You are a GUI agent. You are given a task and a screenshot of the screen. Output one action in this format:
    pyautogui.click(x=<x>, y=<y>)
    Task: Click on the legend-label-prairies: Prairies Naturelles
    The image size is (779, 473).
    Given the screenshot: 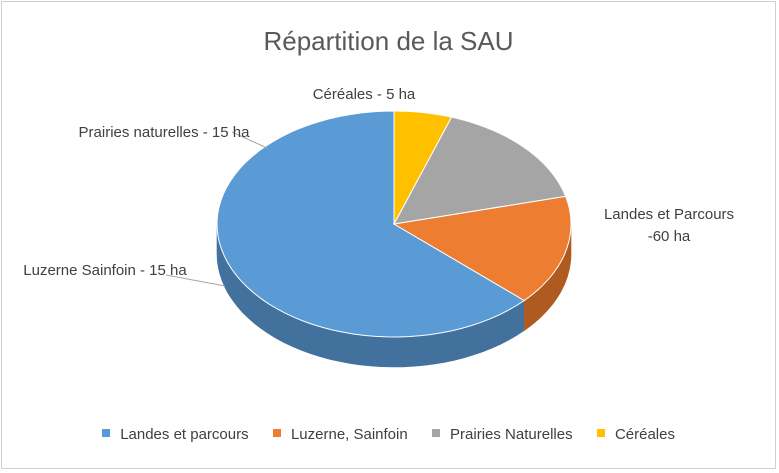 What is the action you would take?
    pyautogui.click(x=511, y=434)
    